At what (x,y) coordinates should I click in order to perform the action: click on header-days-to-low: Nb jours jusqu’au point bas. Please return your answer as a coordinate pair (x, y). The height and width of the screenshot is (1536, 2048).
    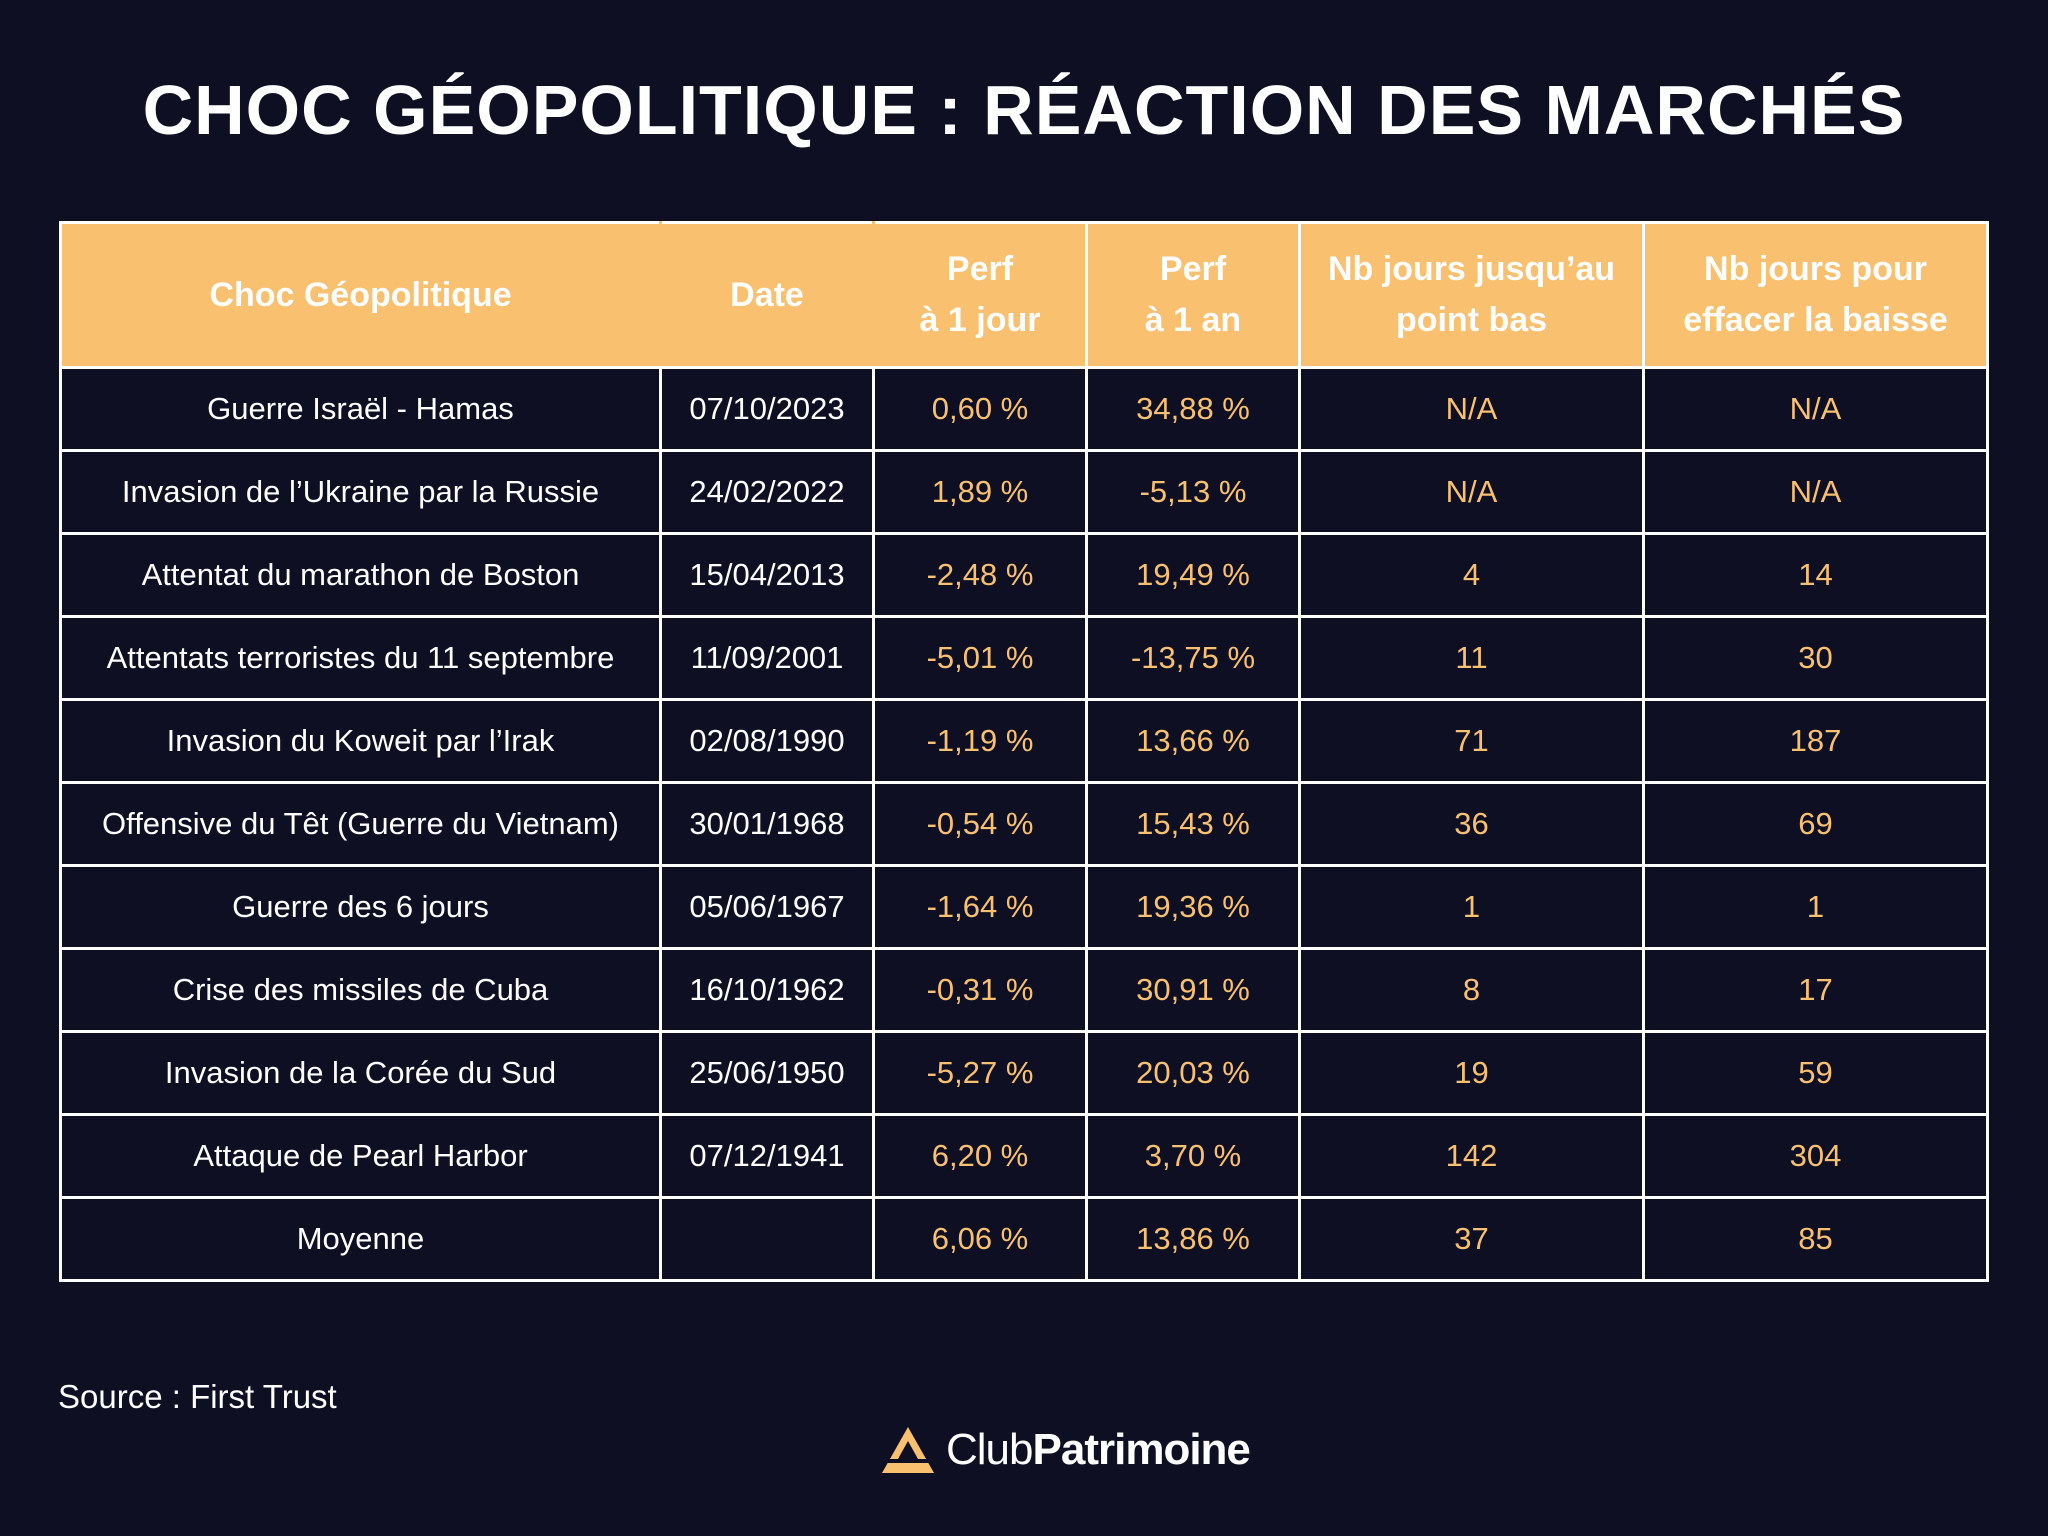
    Looking at the image, I should click on (1471, 295).